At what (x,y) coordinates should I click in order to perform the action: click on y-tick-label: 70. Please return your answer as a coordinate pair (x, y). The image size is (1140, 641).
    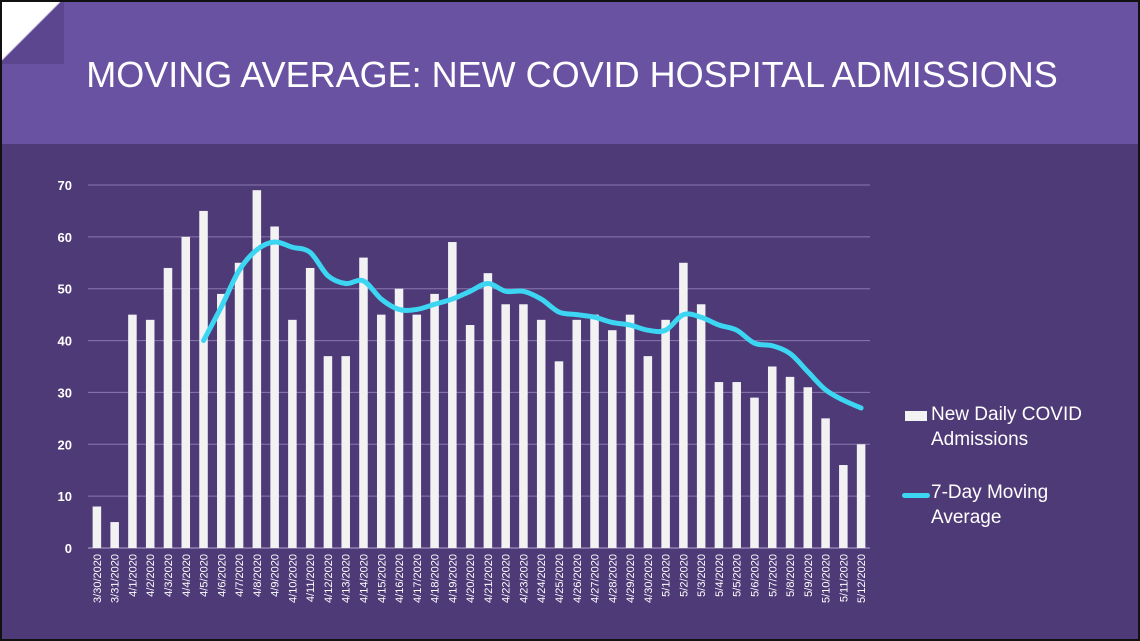
    Looking at the image, I should click on (65, 185).